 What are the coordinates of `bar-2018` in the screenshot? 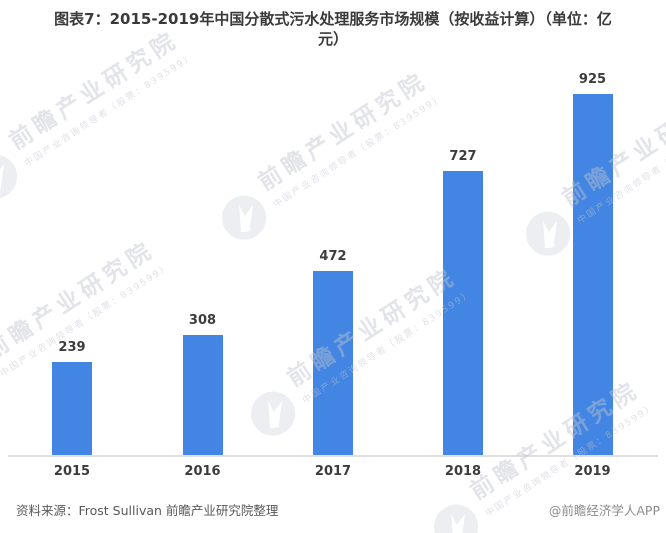 It's located at (463, 313).